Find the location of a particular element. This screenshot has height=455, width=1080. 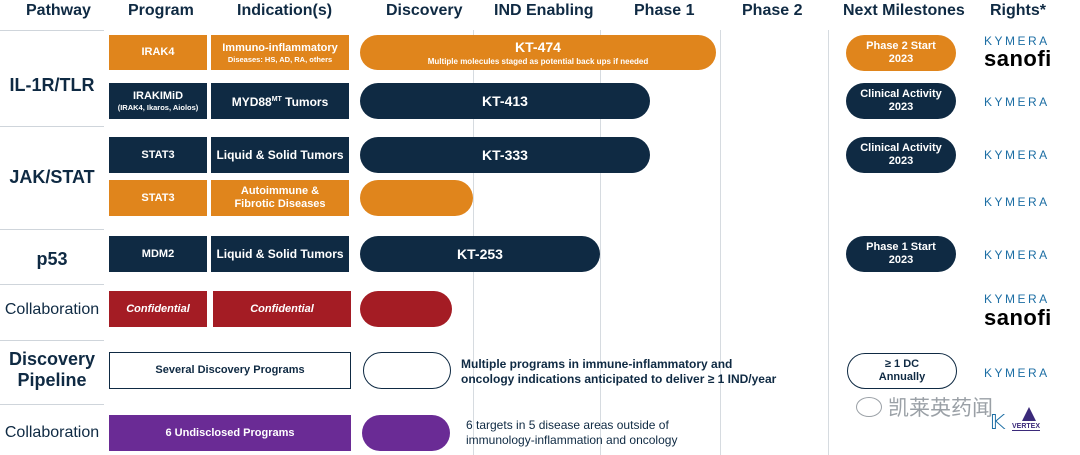

program-sub: (IRAK4, Ikaros, Aiolos) is located at coordinates (158, 107).